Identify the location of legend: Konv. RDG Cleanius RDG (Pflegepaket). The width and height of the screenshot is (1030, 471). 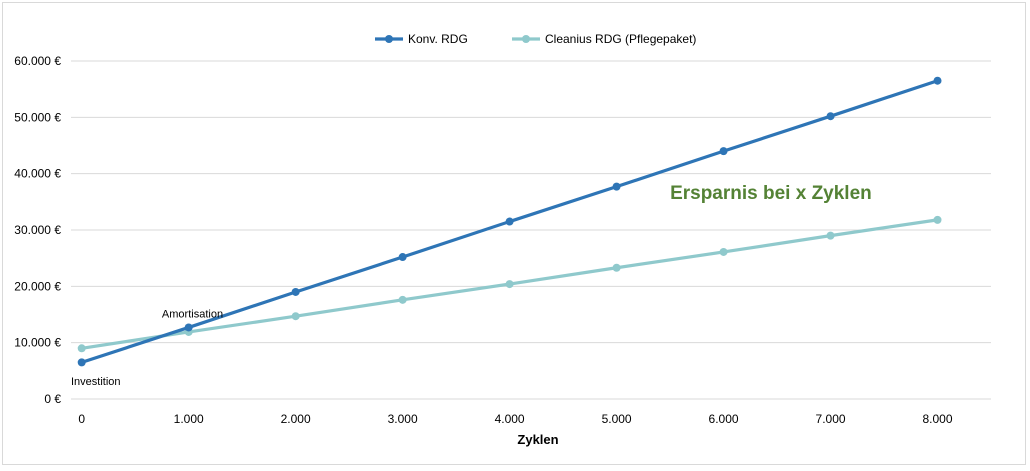
(535, 39).